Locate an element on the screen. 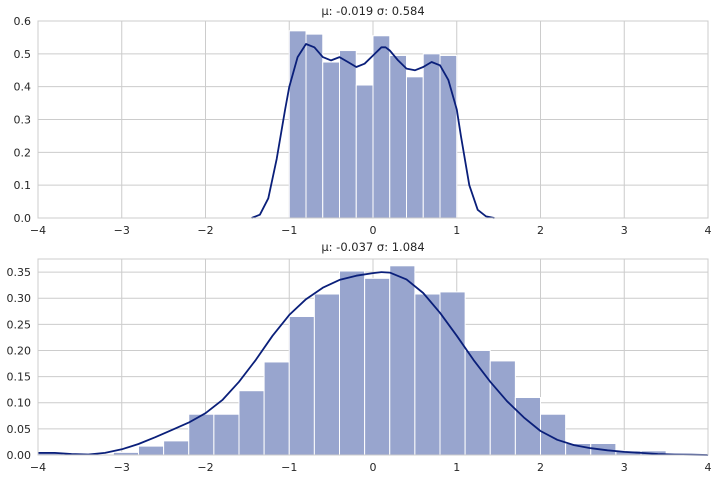 The width and height of the screenshot is (718, 482). y-tick-label: 0.4 is located at coordinates (23, 87).